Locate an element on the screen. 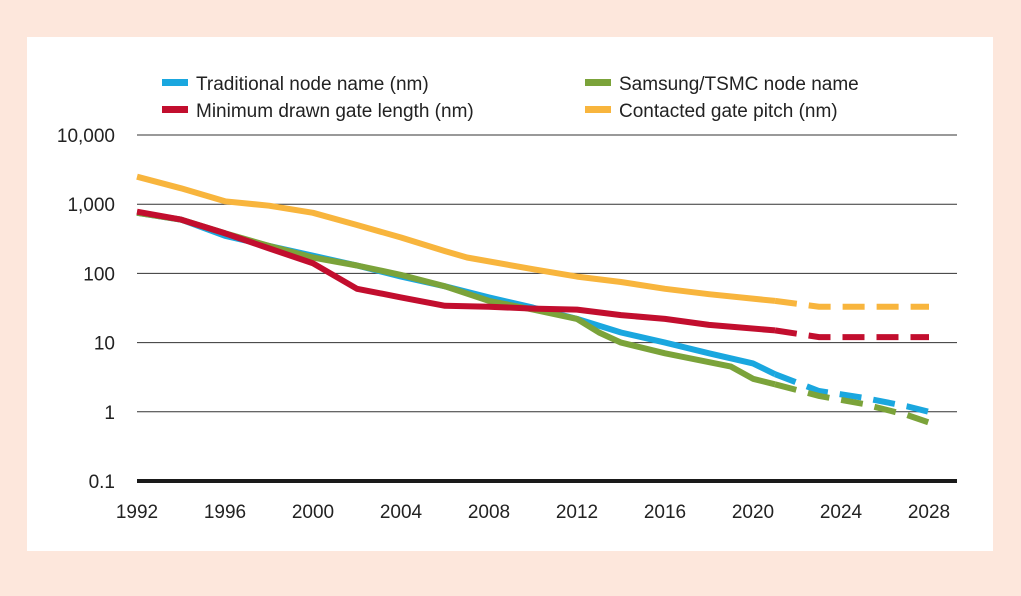 Image resolution: width=1021 pixels, height=596 pixels. x-tick-label: 2016 is located at coordinates (665, 512).